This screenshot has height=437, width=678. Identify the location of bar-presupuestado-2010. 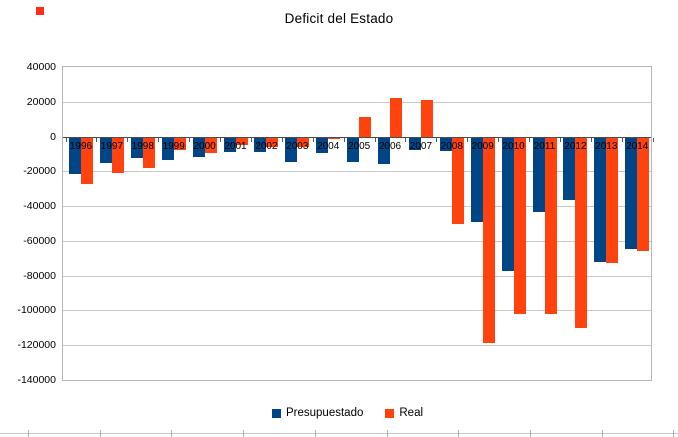
(507, 204).